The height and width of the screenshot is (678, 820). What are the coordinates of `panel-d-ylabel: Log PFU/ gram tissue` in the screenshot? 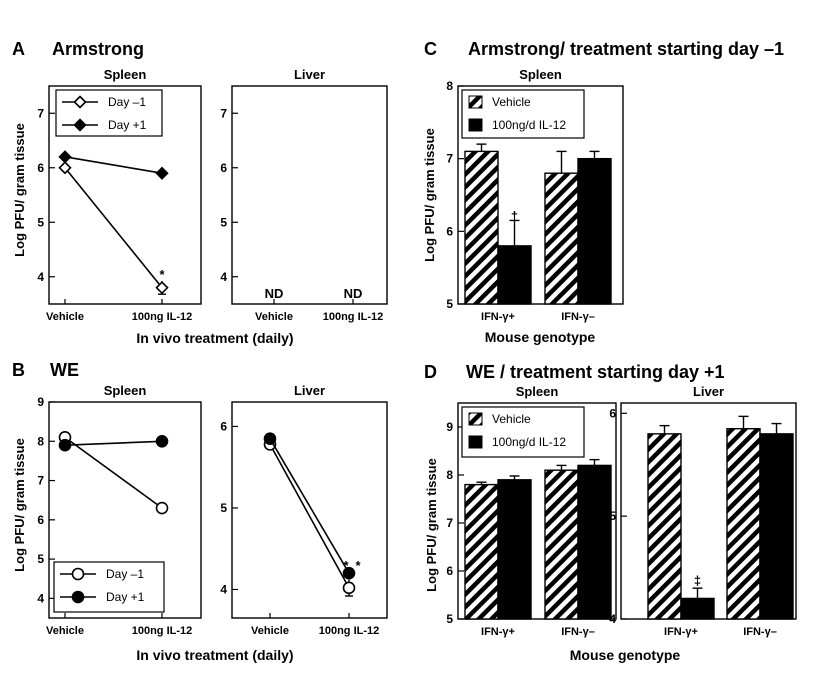 It's located at (431, 525).